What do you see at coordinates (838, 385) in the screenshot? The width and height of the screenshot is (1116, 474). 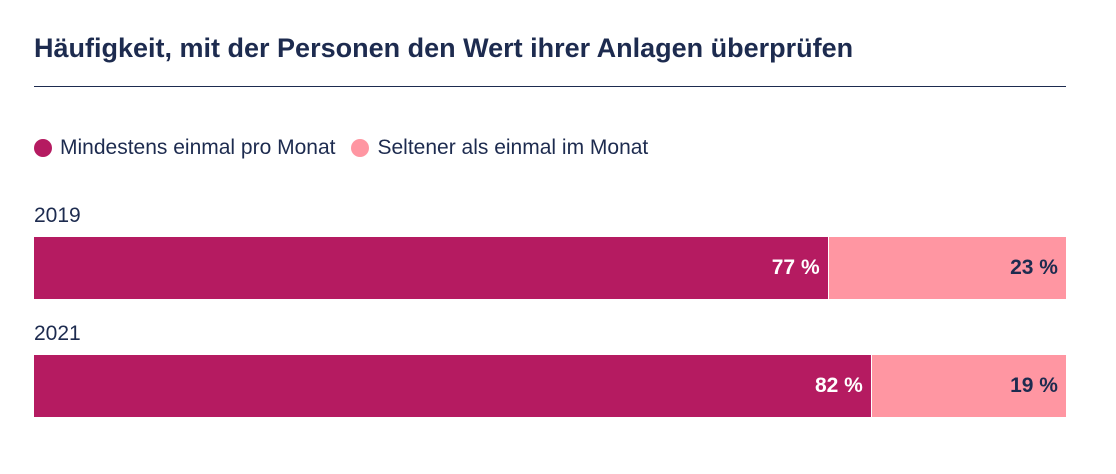 I see `data-label-2021-monthly: 82 %` at bounding box center [838, 385].